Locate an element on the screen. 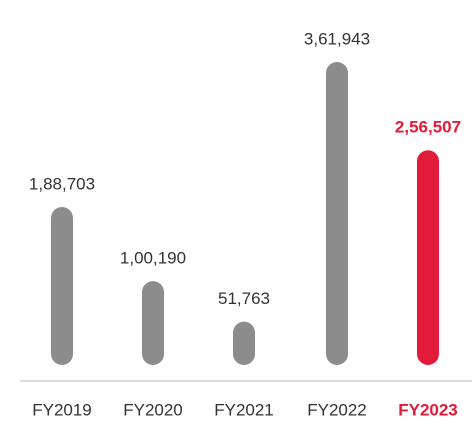  value-label: 1,00,190 is located at coordinates (153, 258).